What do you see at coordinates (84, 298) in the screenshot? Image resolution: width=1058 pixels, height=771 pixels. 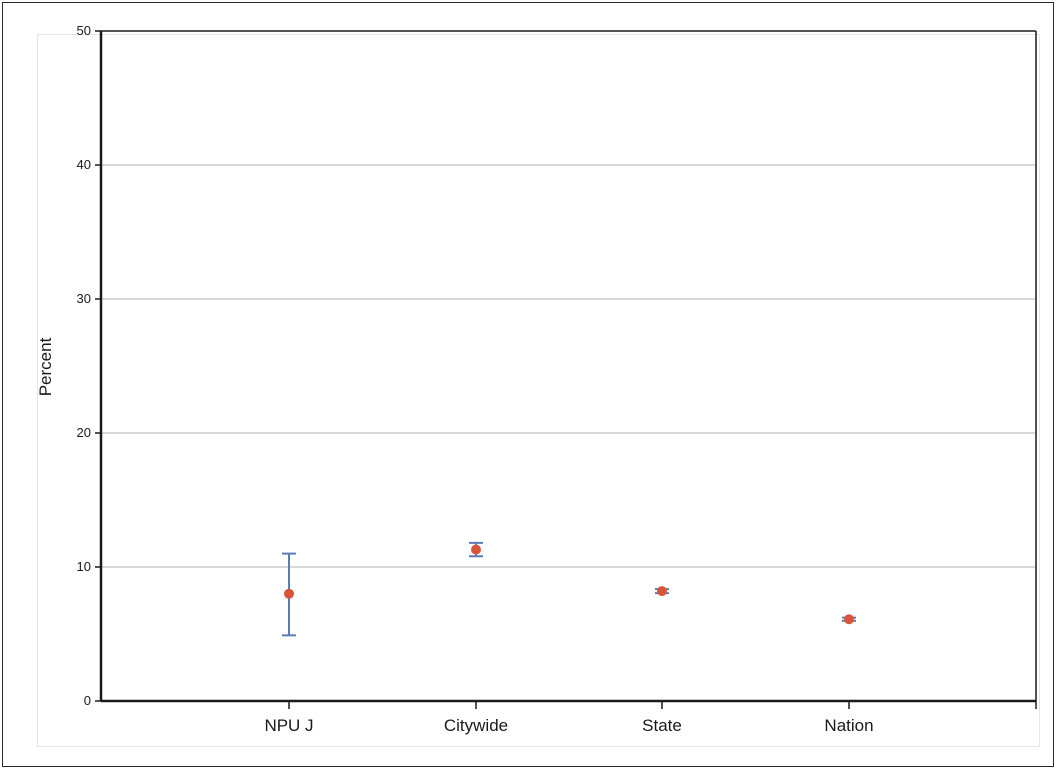 I see `y-tick-label: 30` at bounding box center [84, 298].